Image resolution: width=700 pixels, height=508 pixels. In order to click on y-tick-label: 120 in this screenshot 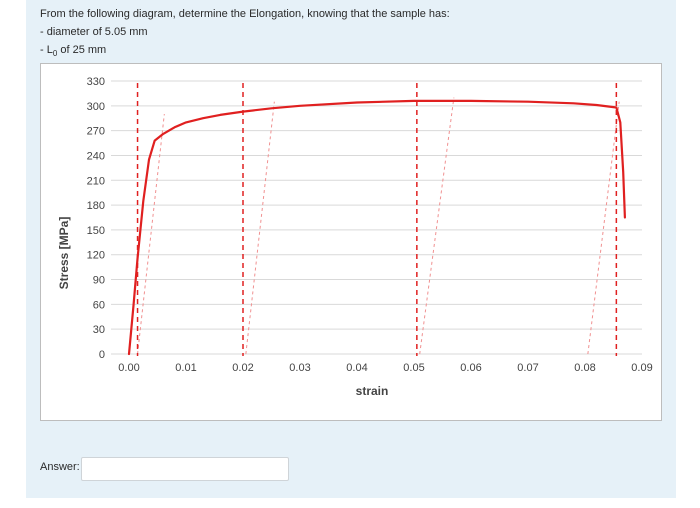, I will do `click(96, 256)`.